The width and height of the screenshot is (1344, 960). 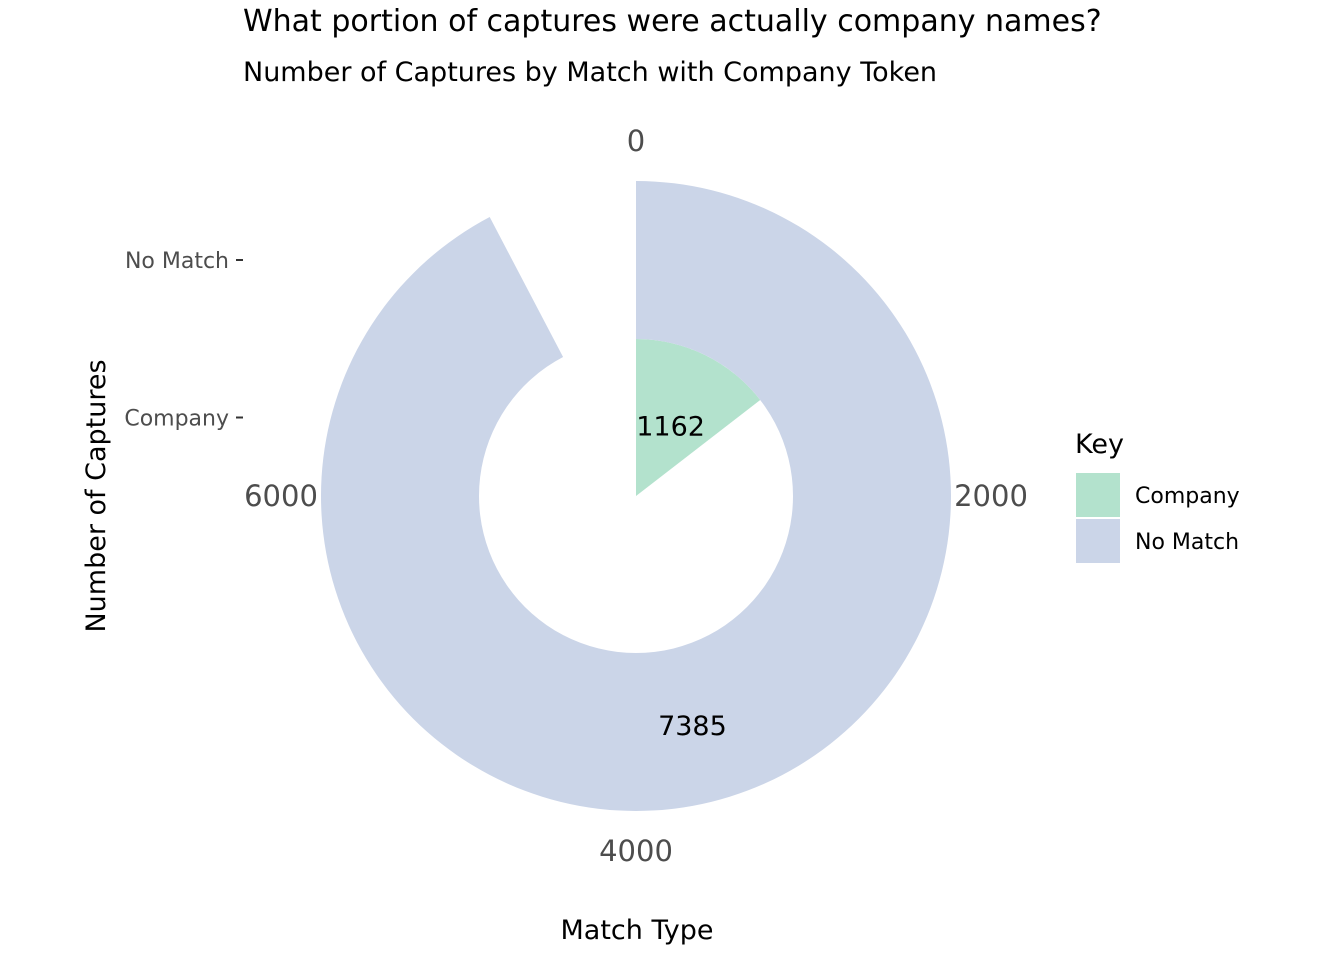 What do you see at coordinates (692, 726) in the screenshot?
I see `data-label-no-match: 7385` at bounding box center [692, 726].